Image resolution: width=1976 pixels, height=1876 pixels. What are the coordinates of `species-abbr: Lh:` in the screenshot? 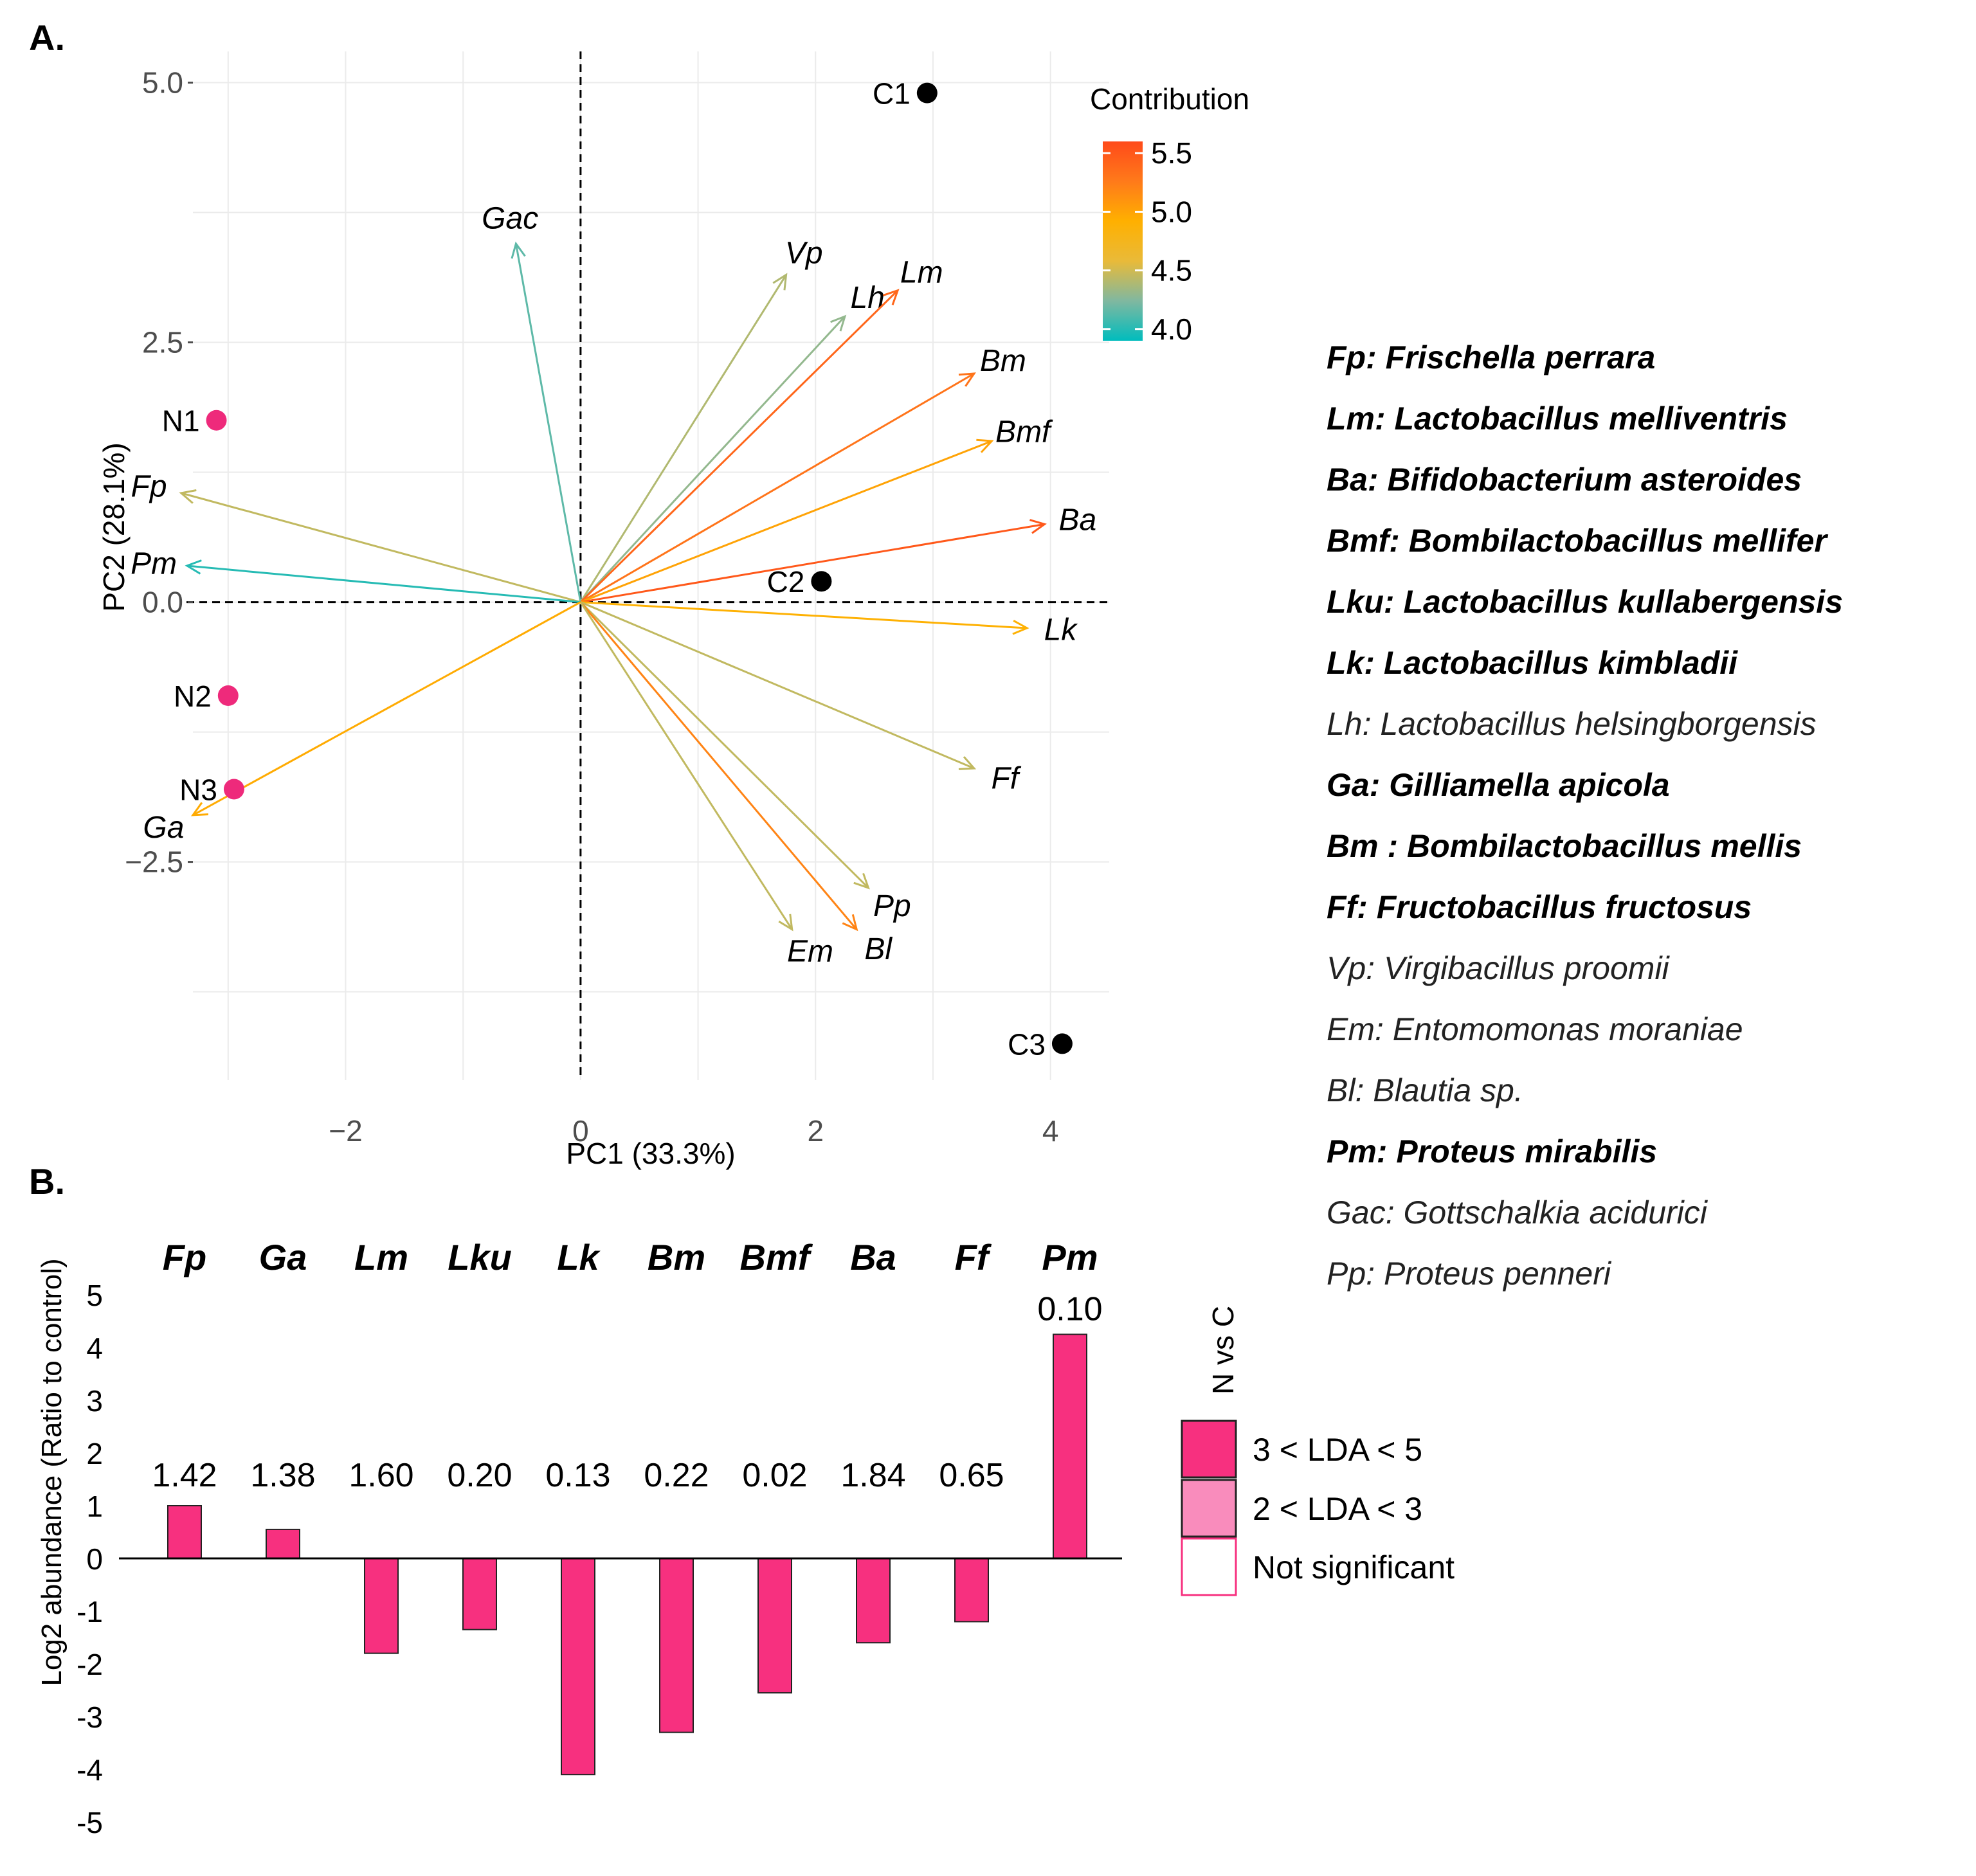 It's located at (1353, 724).